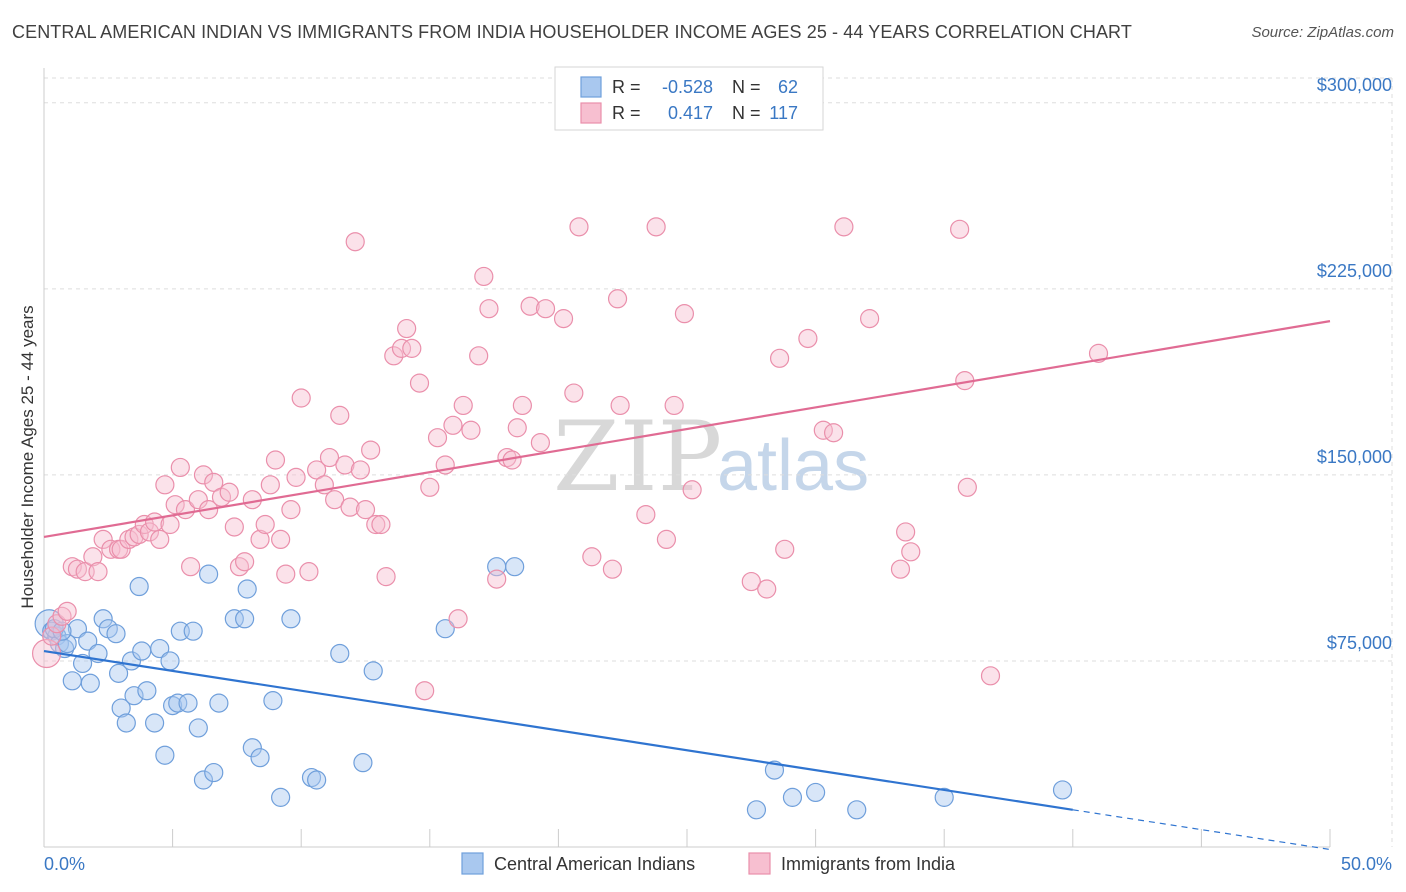 The width and height of the screenshot is (1406, 892). I want to click on legend-n-value: 117, so click(783, 113).